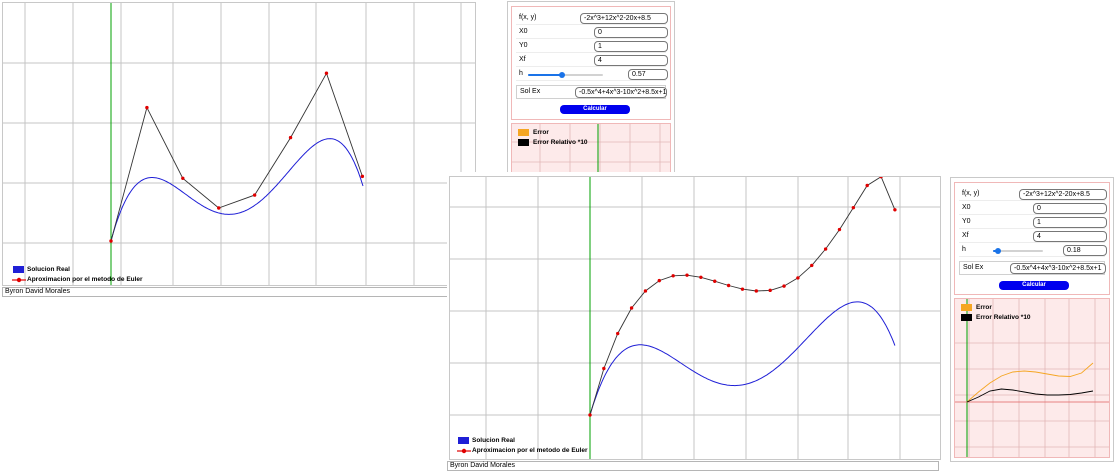 This screenshot has height=471, width=1117. Describe the element at coordinates (648, 74) in the screenshot. I see `h-input: 0.57` at that location.